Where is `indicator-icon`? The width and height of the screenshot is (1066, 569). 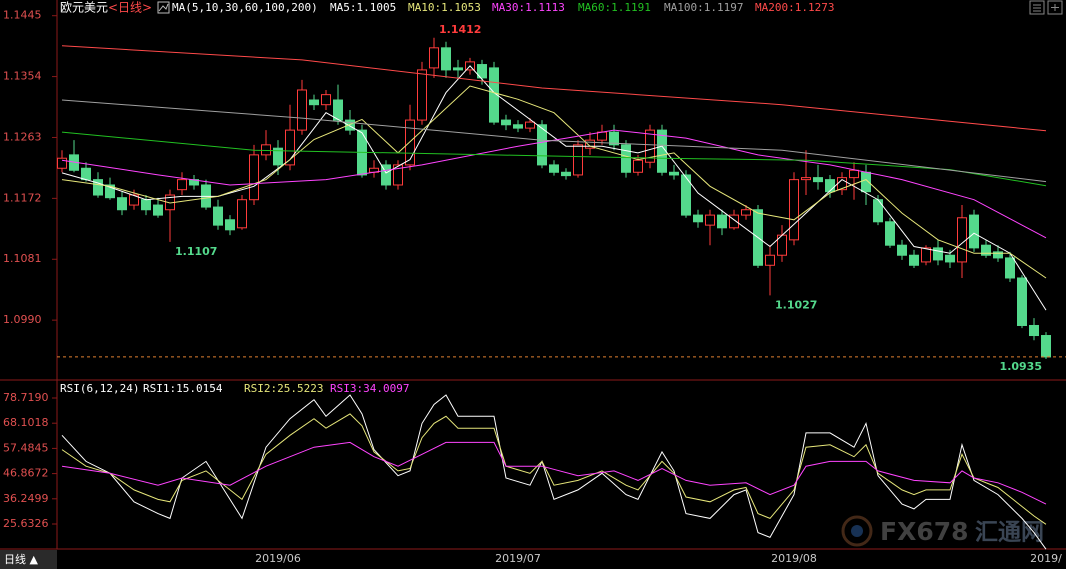
indicator-icon is located at coordinates (163, 7).